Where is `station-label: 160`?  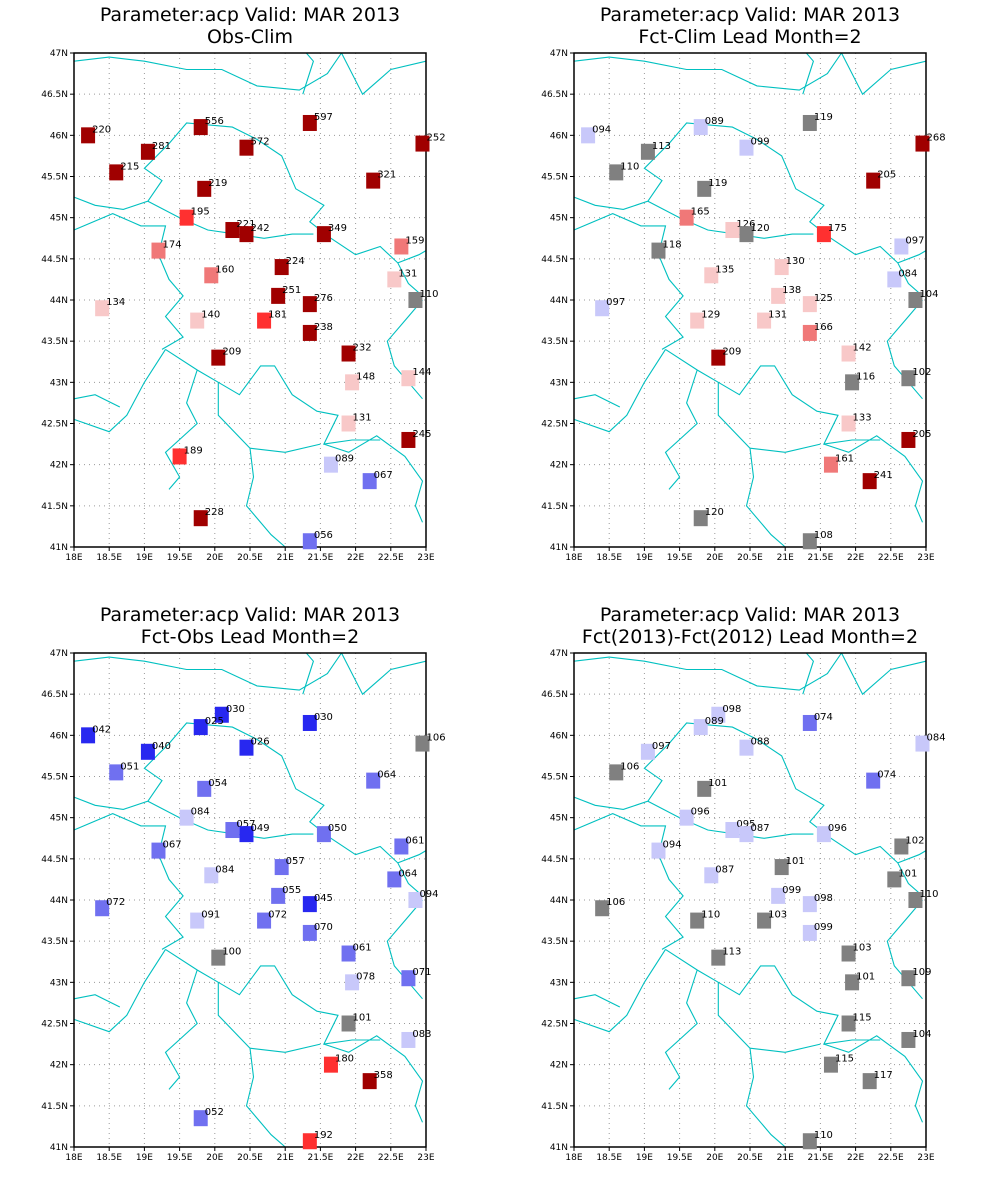
station-label: 160 is located at coordinates (224, 269).